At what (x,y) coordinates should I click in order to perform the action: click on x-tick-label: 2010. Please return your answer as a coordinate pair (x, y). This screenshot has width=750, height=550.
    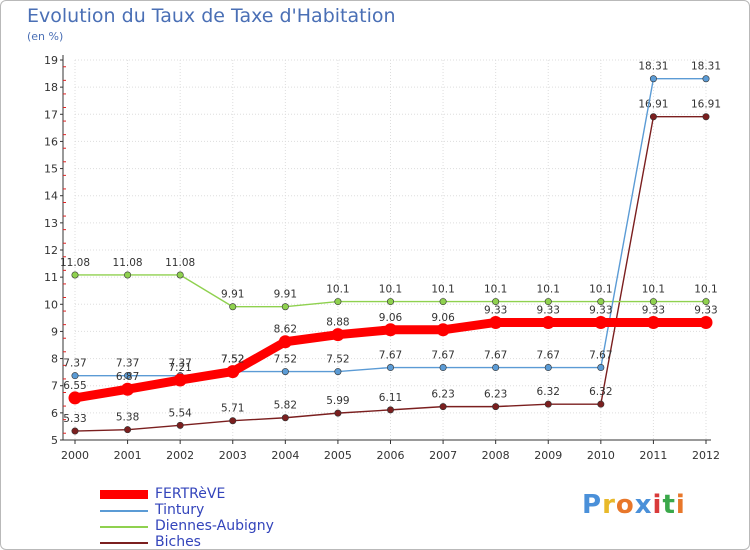
    Looking at the image, I should click on (601, 455).